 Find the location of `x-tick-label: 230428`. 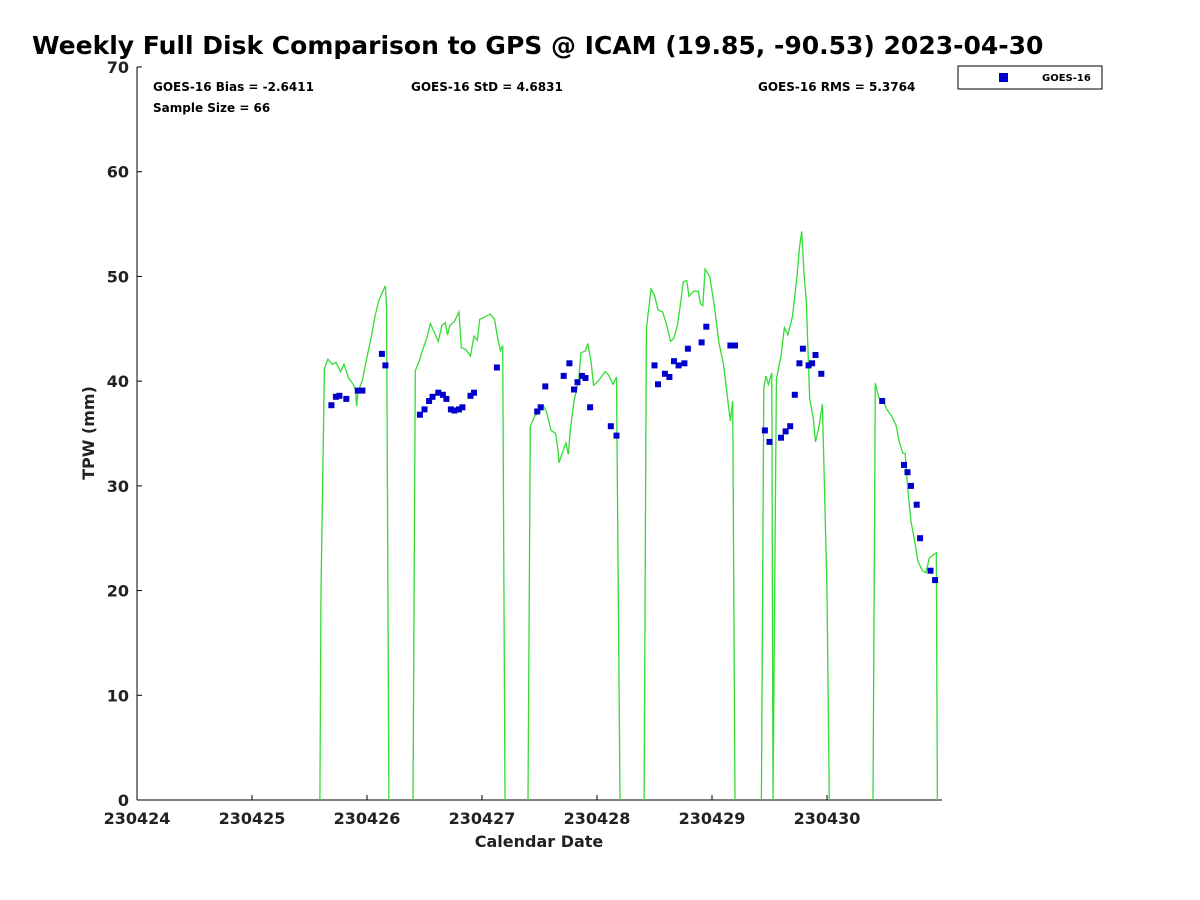

x-tick-label: 230428 is located at coordinates (597, 818).